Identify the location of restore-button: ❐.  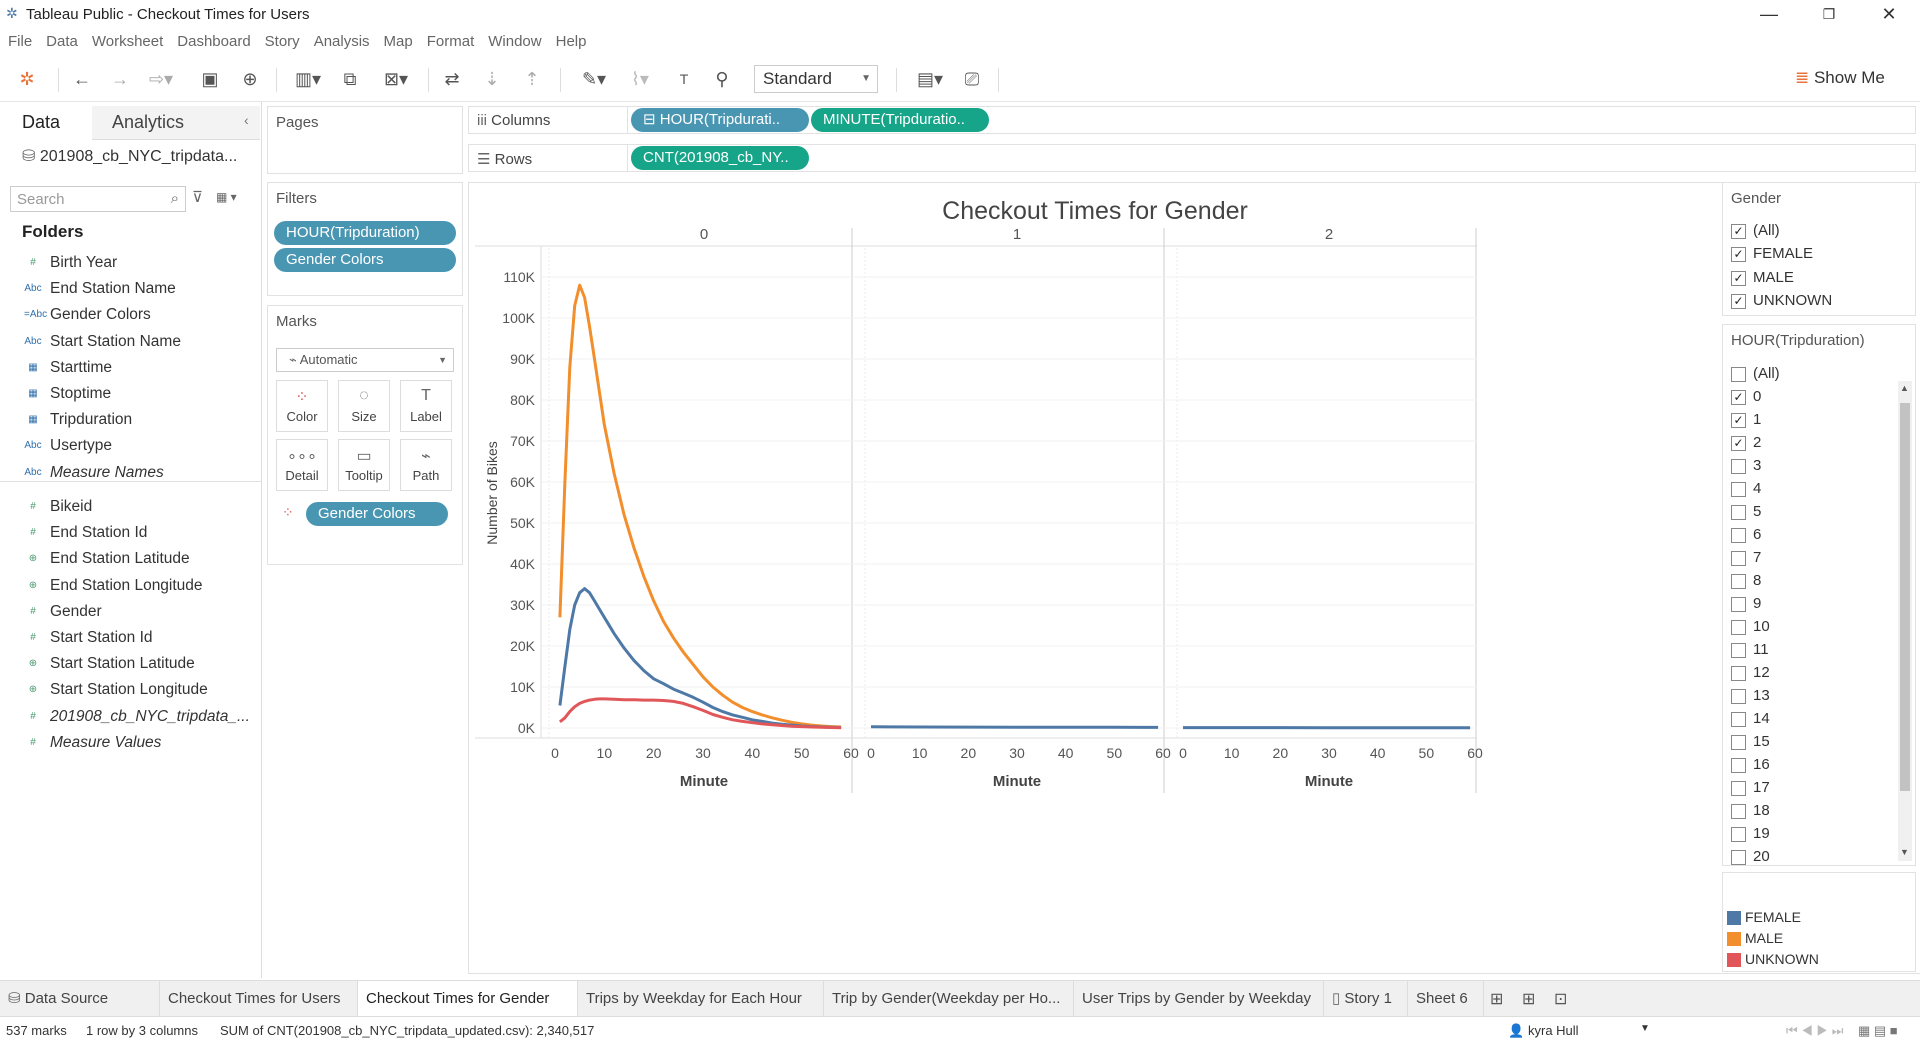
(1829, 14).